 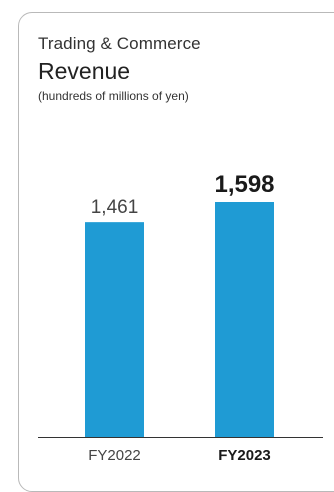 I want to click on unit-label: (hundreds of millions of yen), so click(x=113, y=96).